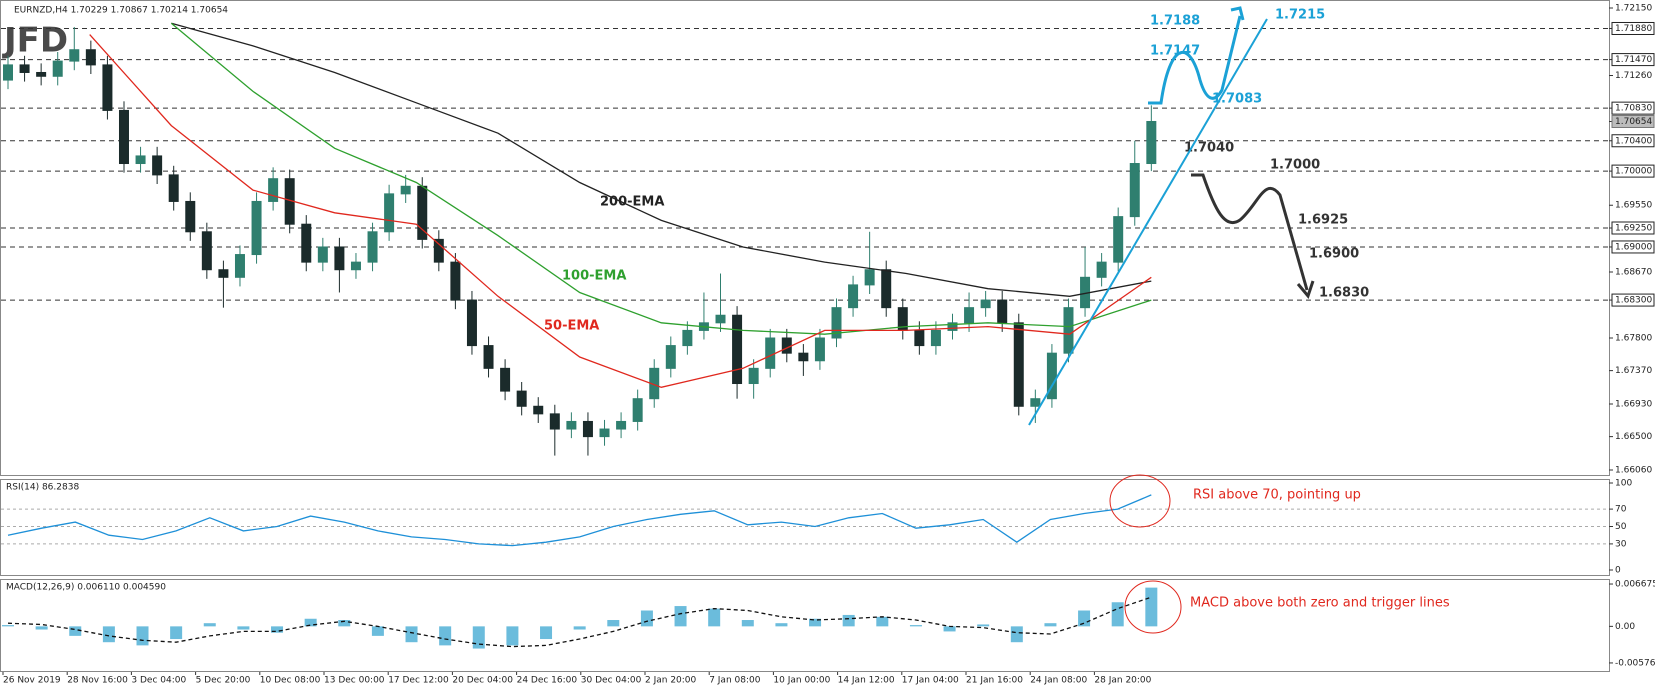 The width and height of the screenshot is (1655, 686). Describe the element at coordinates (1621, 527) in the screenshot. I see `y-tick-label: 50` at that location.